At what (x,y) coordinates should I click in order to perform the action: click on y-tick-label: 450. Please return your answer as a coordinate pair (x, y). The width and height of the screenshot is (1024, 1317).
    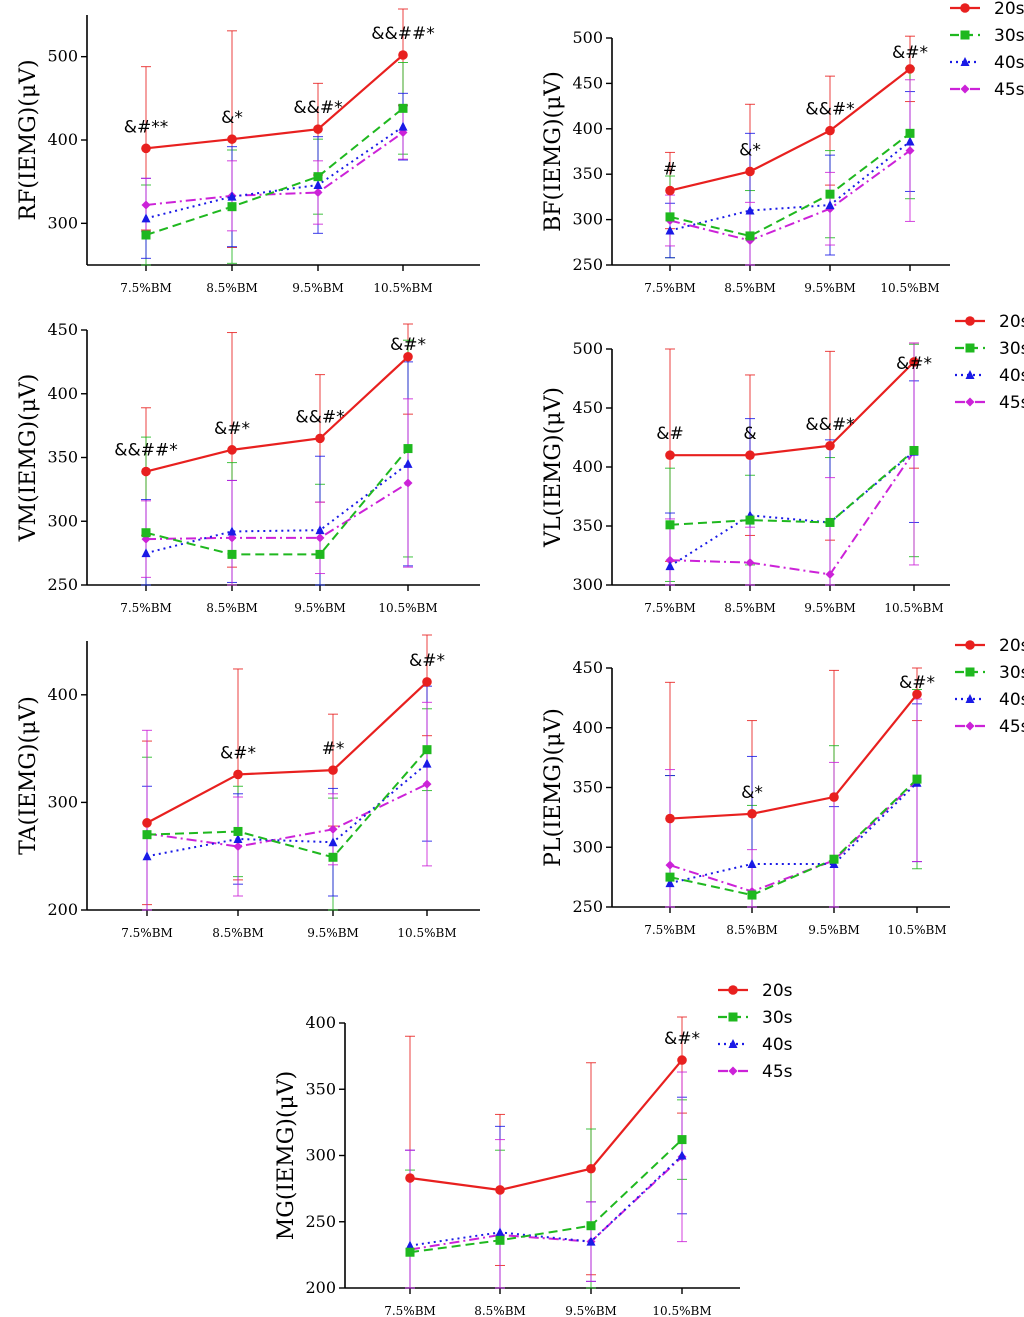
    Looking at the image, I should click on (62, 329).